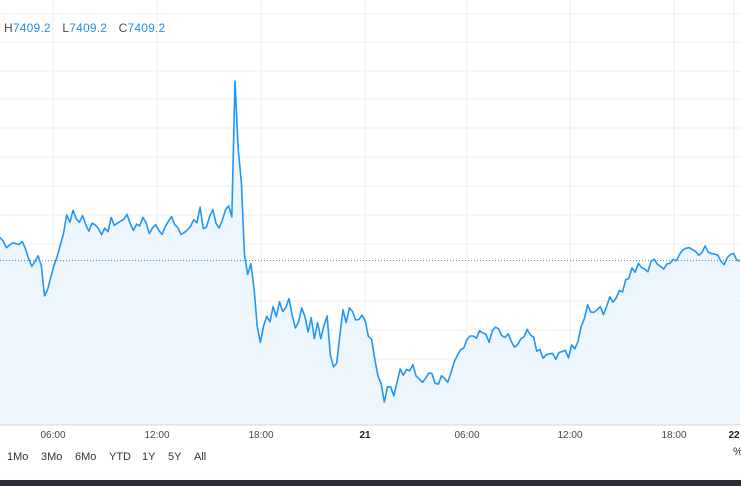 The image size is (741, 486). I want to click on bottom-toolbar-edge, so click(370, 483).